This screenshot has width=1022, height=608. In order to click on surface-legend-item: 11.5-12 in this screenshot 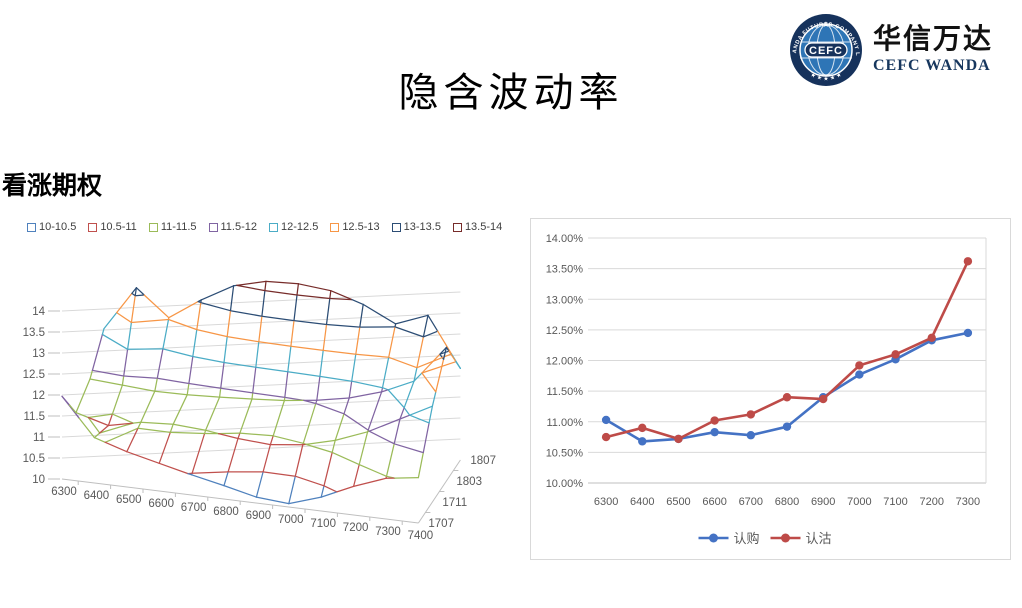, I will do `click(233, 227)`.